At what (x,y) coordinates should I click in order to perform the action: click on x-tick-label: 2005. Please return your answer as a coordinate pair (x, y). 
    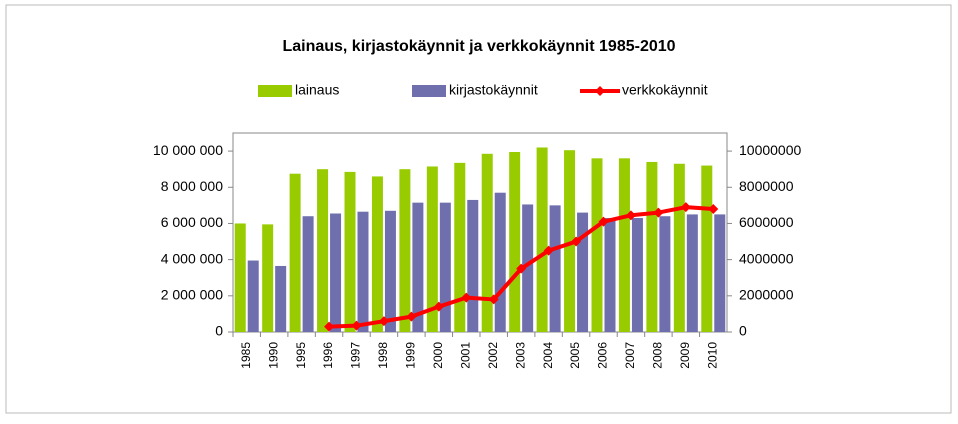
    Looking at the image, I should click on (575, 355).